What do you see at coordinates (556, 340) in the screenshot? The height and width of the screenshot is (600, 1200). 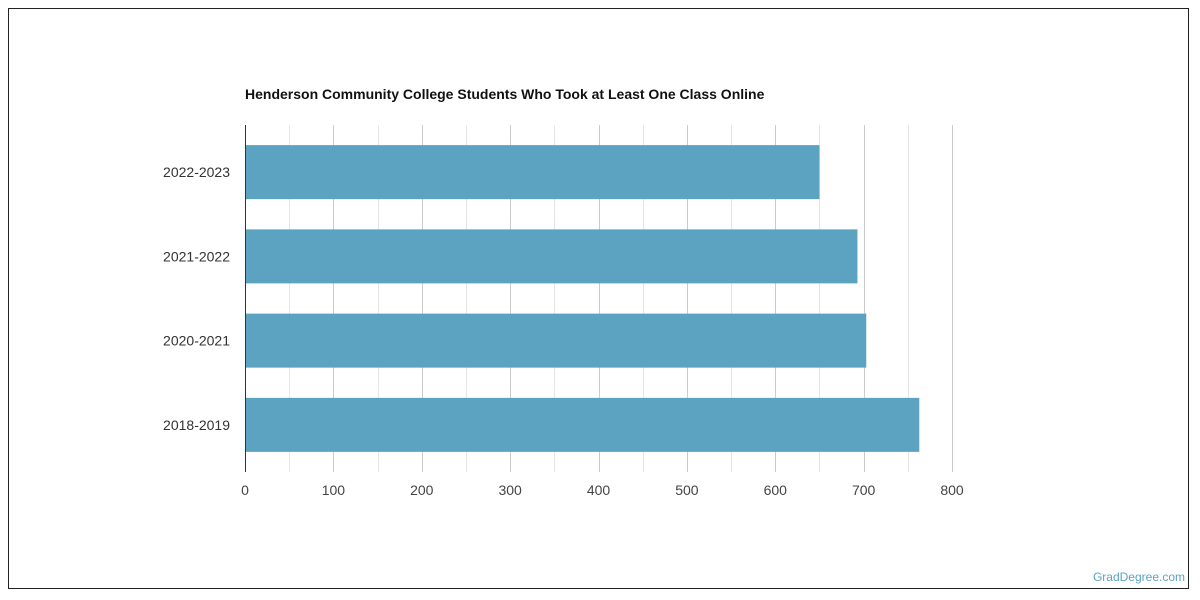 I see `bar-2020-2021` at bounding box center [556, 340].